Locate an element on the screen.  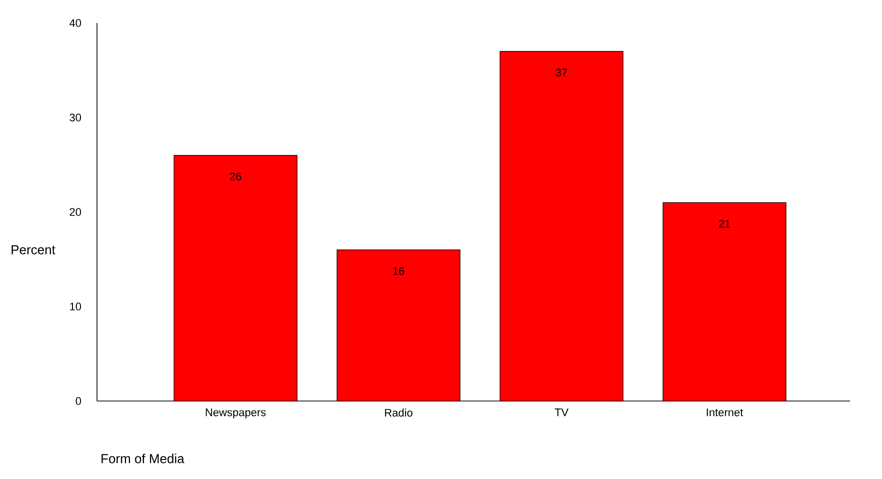
x-tick-label: Newspapers is located at coordinates (236, 413).